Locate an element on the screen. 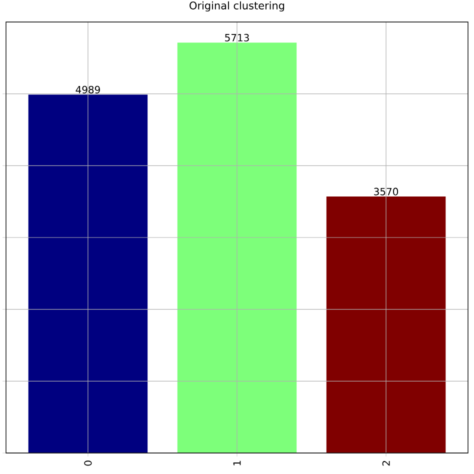 This screenshot has width=474, height=474. data-label: 4989 is located at coordinates (88, 90).